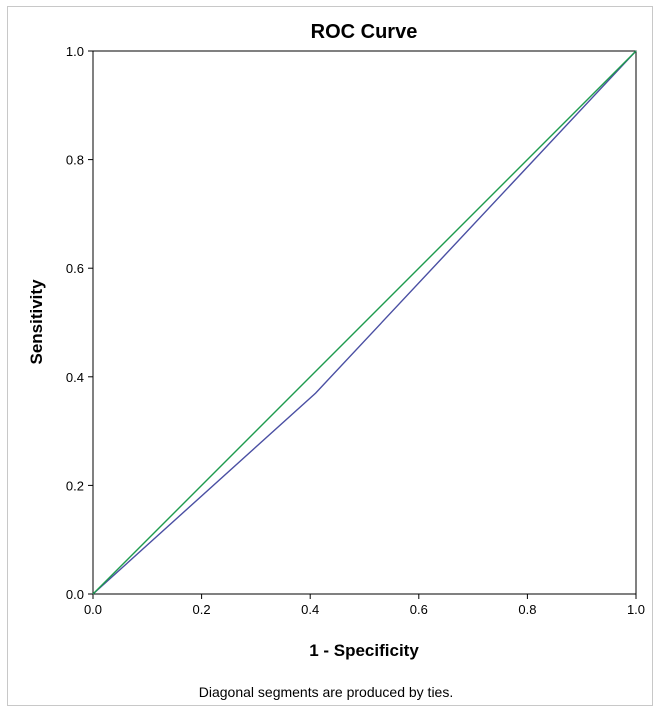 The image size is (662, 711). I want to click on chart-footnote: Diagonal segments are produced by ties., so click(326, 692).